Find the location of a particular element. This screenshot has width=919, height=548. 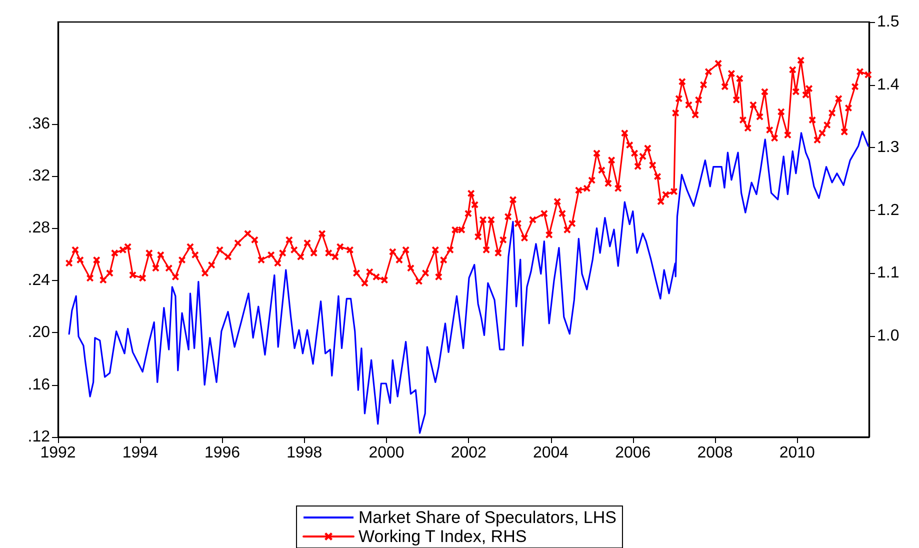

y2-tick-label: 1.2 is located at coordinates (888, 210).